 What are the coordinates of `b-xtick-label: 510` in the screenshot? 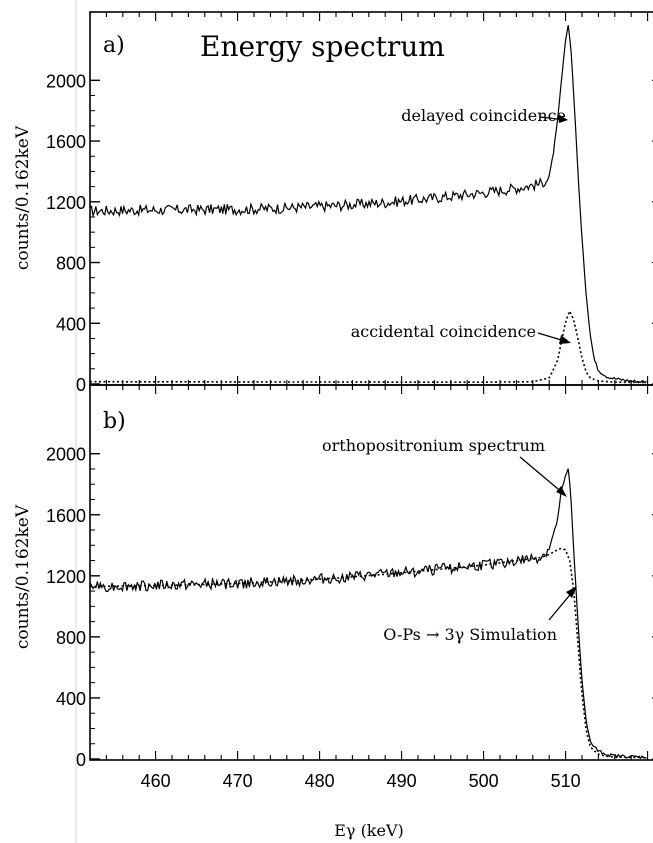 It's located at (566, 781).